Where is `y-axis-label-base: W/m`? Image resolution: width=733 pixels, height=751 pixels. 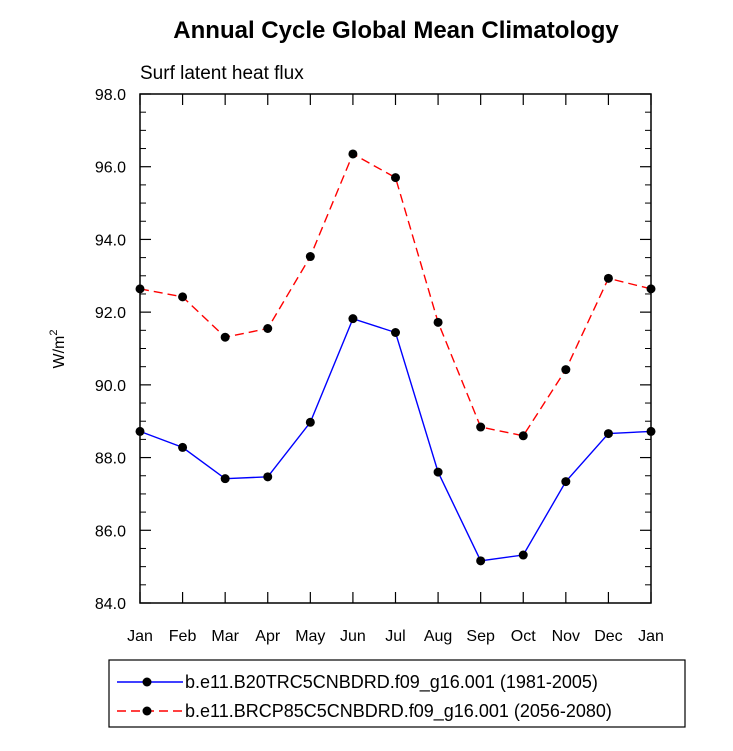 y-axis-label-base: W/m is located at coordinates (59, 352).